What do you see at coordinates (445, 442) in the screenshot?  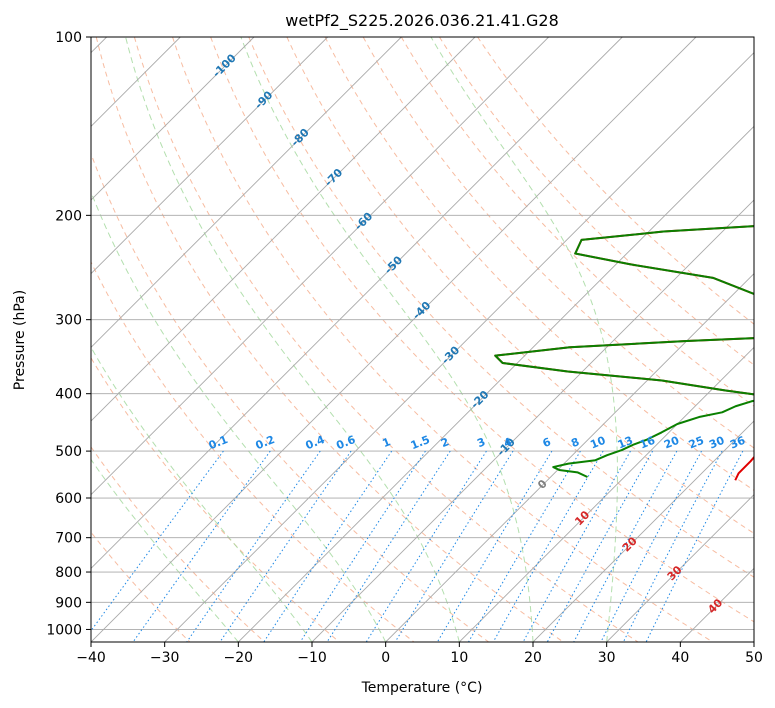 I see `mixing-ratio-label: 2` at bounding box center [445, 442].